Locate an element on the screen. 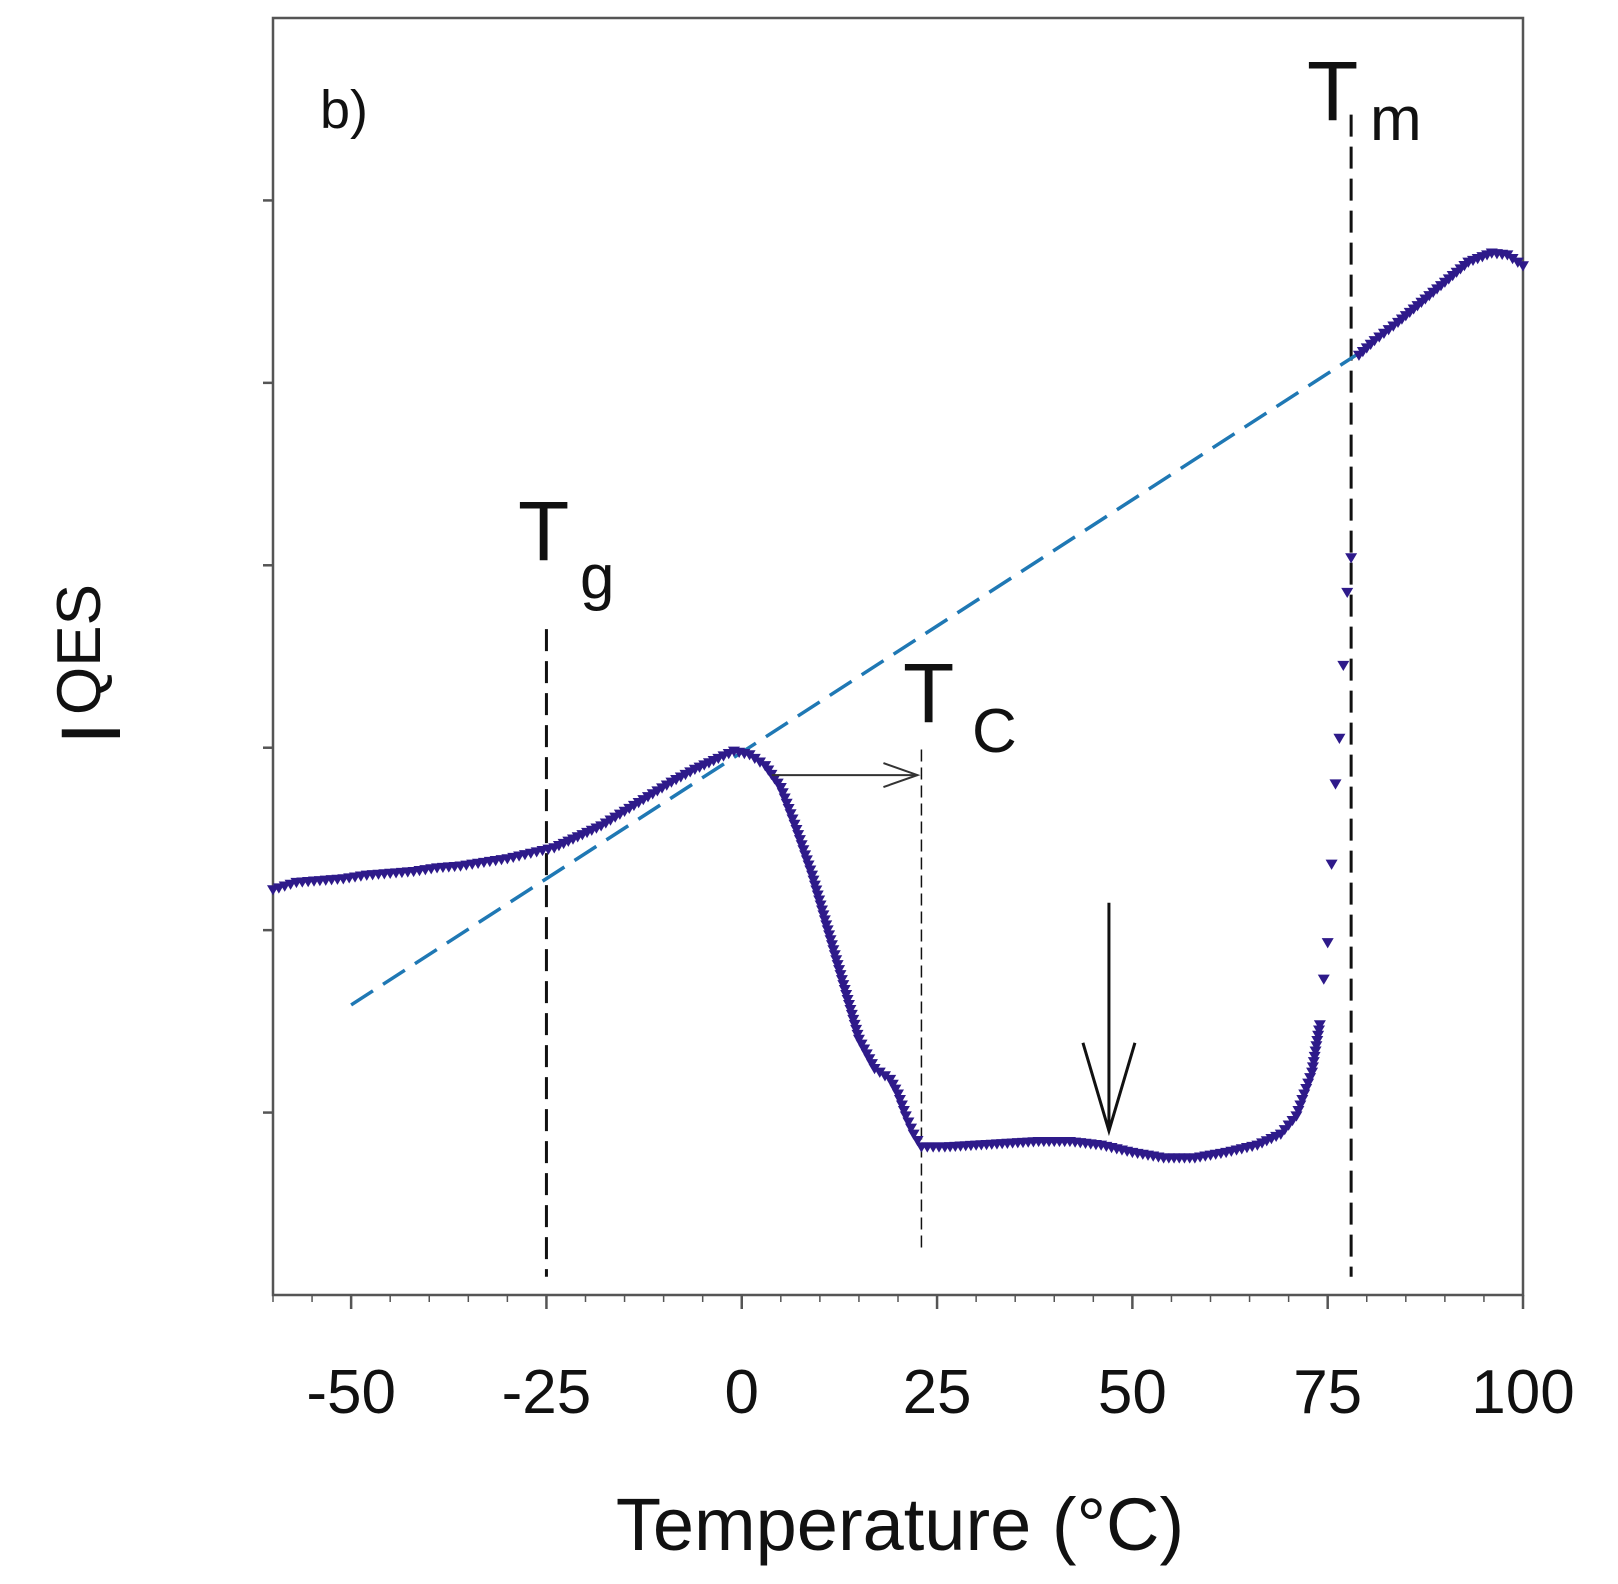 Image resolution: width=1618 pixels, height=1584 pixels. annotation-tm-sub: m is located at coordinates (1396, 119).